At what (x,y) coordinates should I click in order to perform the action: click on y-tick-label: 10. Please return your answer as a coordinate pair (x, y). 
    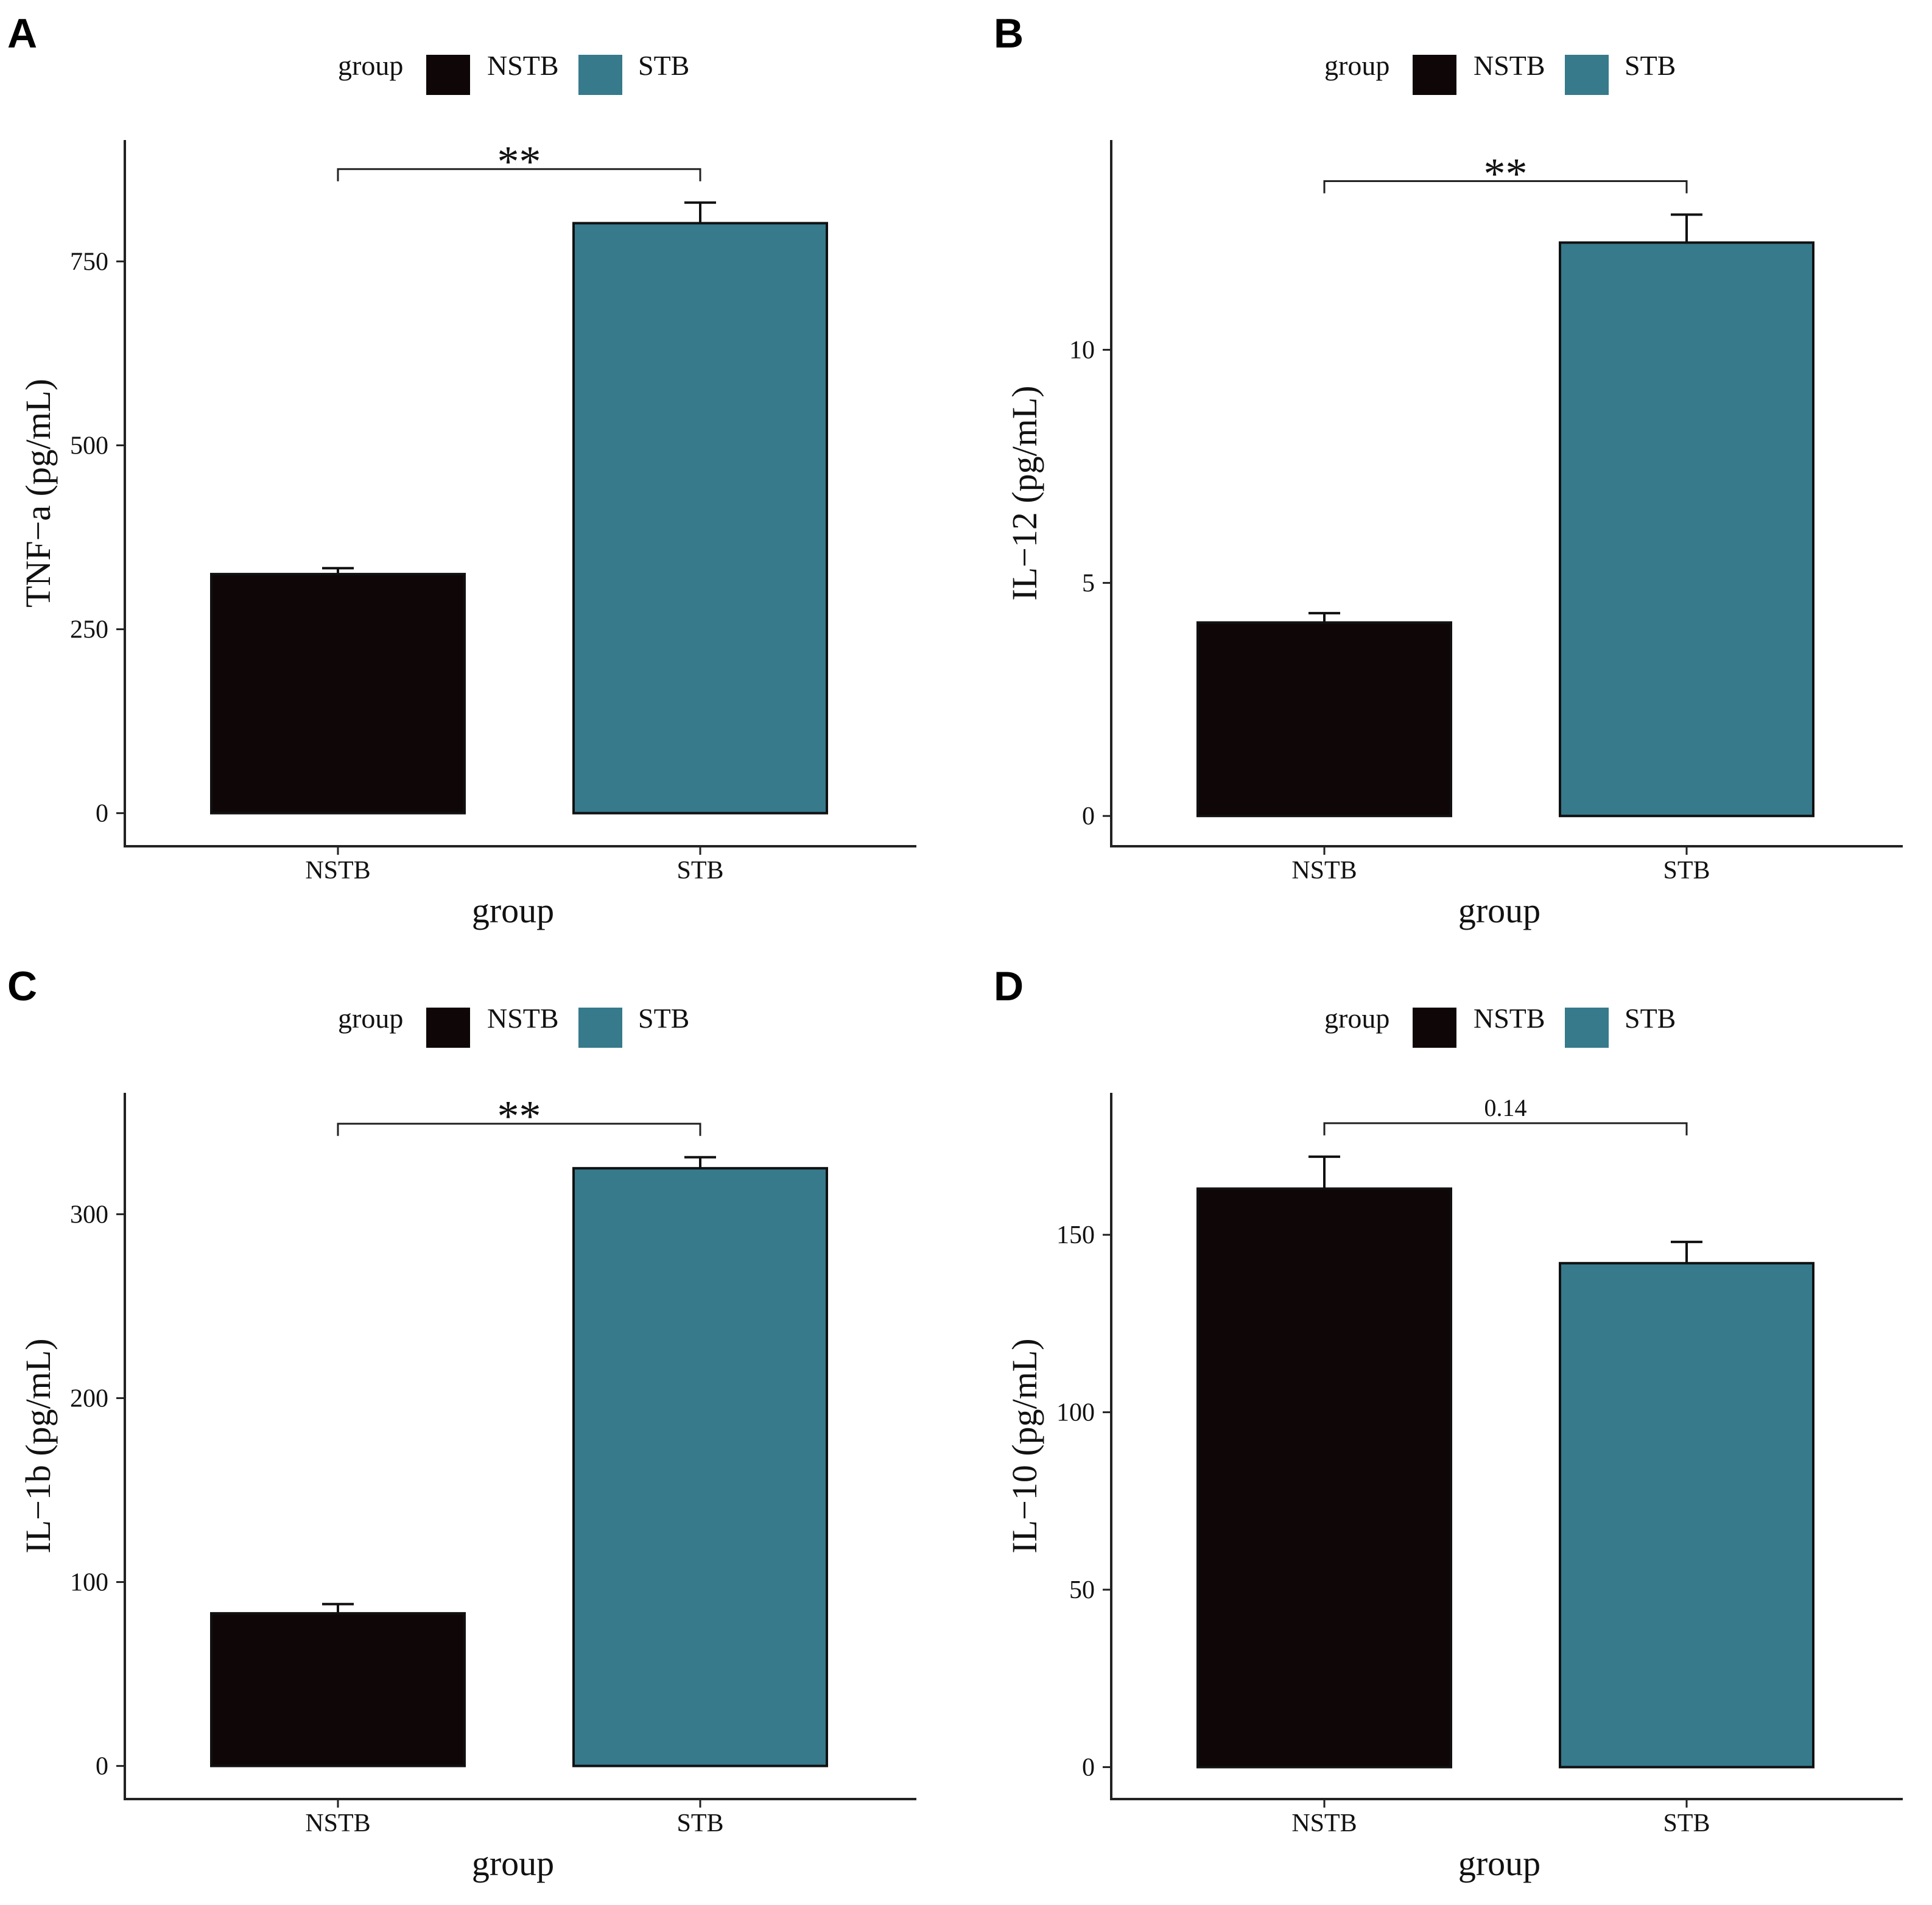
    Looking at the image, I should click on (1082, 351).